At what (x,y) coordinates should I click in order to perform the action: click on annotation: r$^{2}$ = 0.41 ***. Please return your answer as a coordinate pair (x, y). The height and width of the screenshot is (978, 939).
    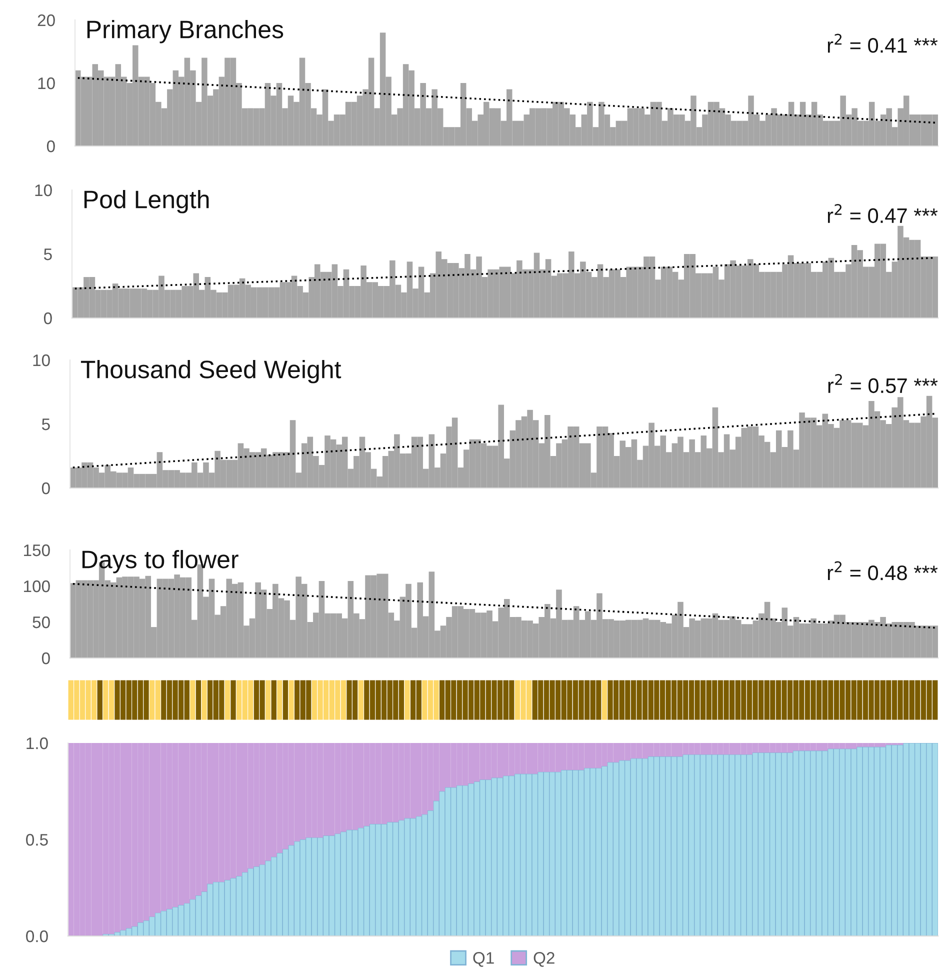
    Looking at the image, I should click on (883, 43).